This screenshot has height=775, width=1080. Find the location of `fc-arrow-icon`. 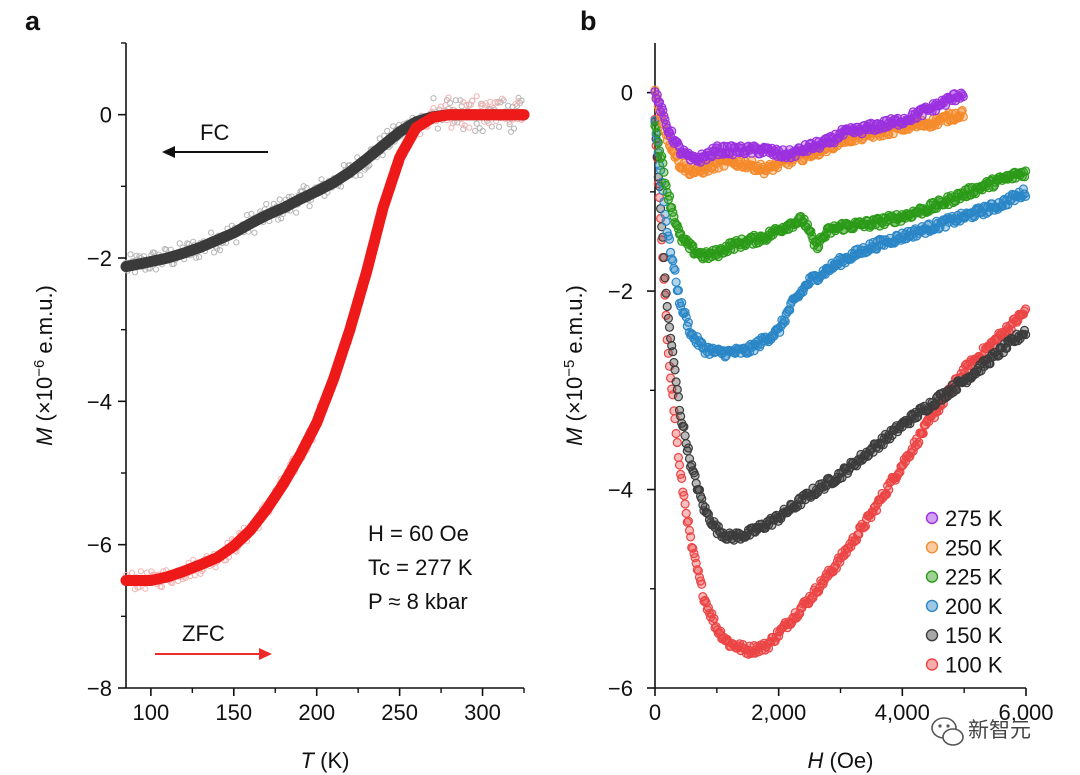

fc-arrow-icon is located at coordinates (215, 152).